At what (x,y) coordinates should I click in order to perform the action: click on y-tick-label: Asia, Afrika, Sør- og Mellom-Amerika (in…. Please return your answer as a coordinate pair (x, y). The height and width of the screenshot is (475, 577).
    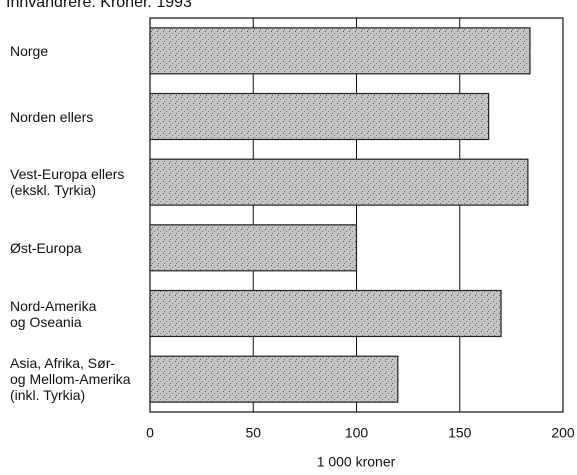
    Looking at the image, I should click on (70, 379).